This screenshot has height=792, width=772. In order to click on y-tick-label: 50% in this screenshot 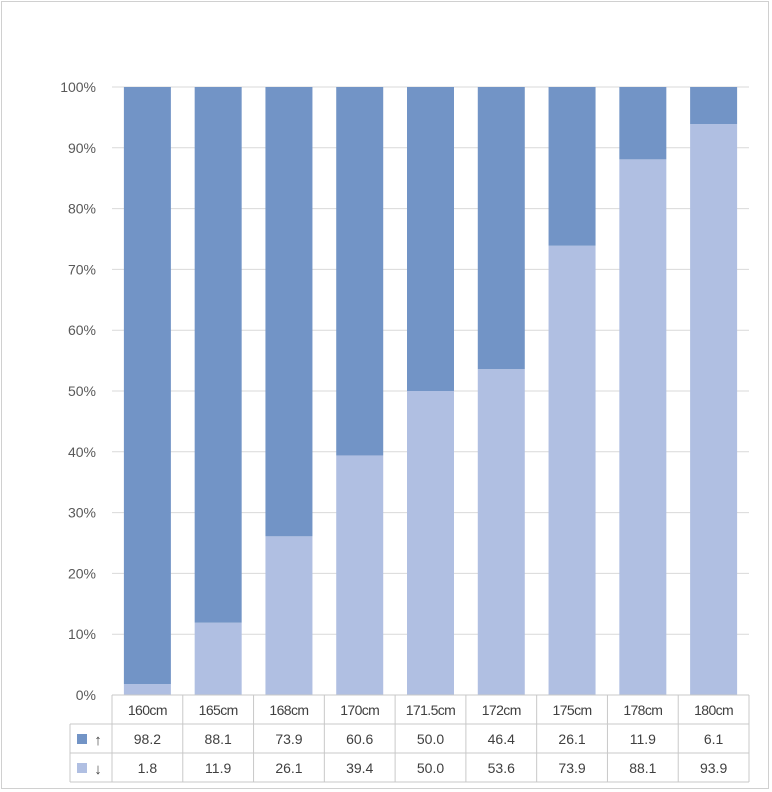, I will do `click(82, 391)`.